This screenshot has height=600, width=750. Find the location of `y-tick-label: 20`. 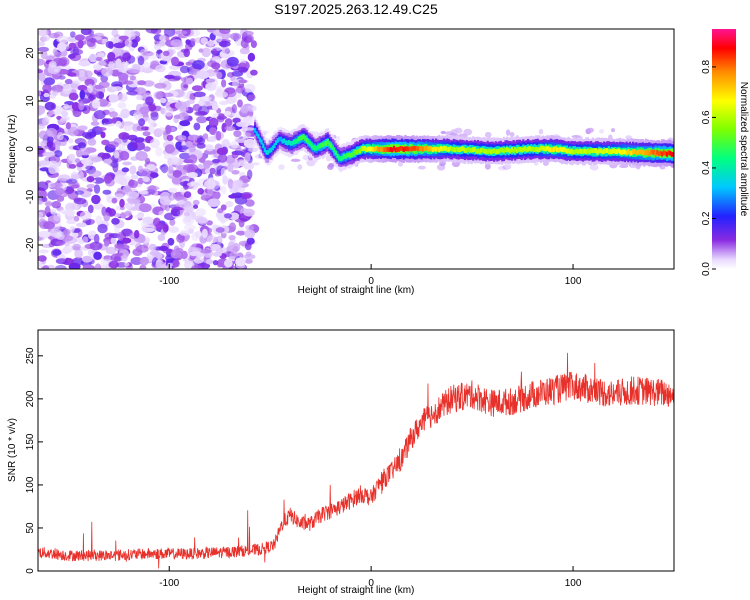

y-tick-label: 20 is located at coordinates (30, 53).